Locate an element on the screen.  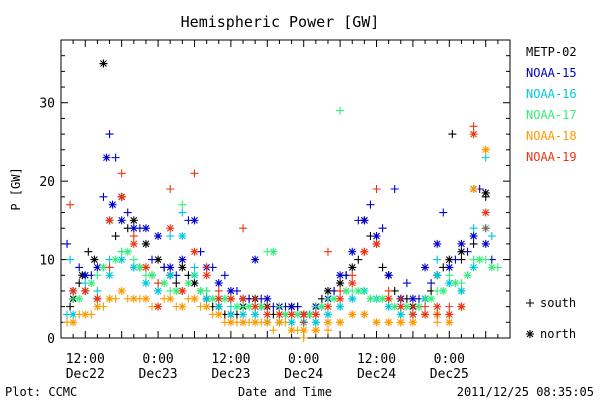
x-tick-date-label: Dec25 is located at coordinates (449, 374).